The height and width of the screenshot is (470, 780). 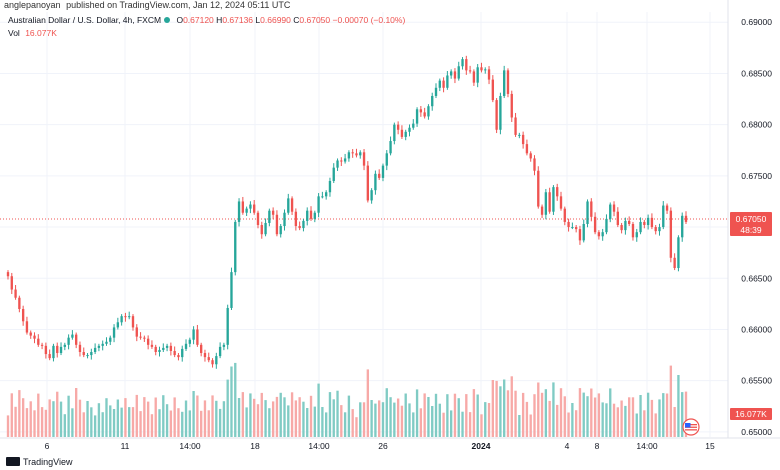 What do you see at coordinates (32, 5) in the screenshot?
I see `author-name: anglepanoyan` at bounding box center [32, 5].